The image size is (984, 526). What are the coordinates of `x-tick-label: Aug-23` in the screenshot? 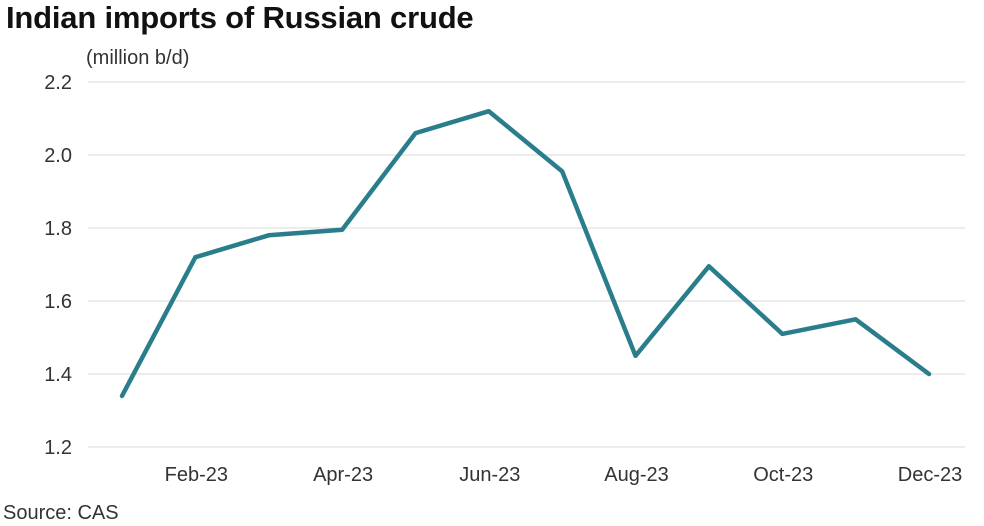 It's located at (636, 475).